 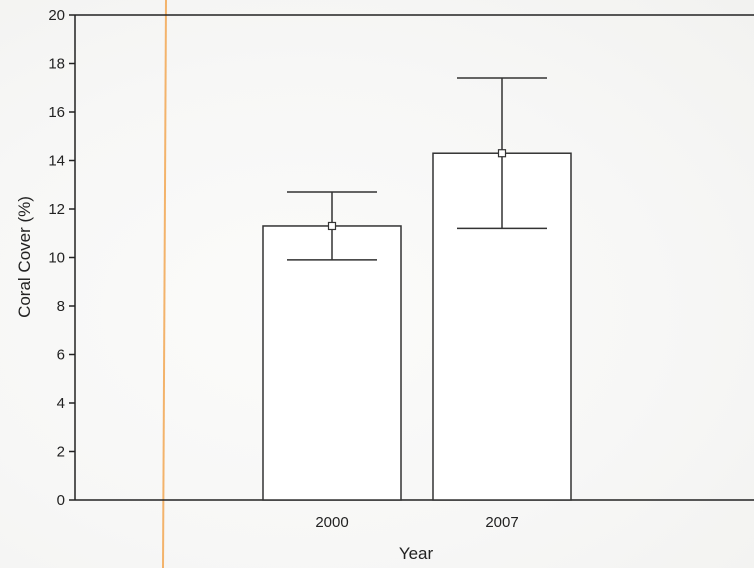 What do you see at coordinates (331, 522) in the screenshot?
I see `x-tick-label: 2000` at bounding box center [331, 522].